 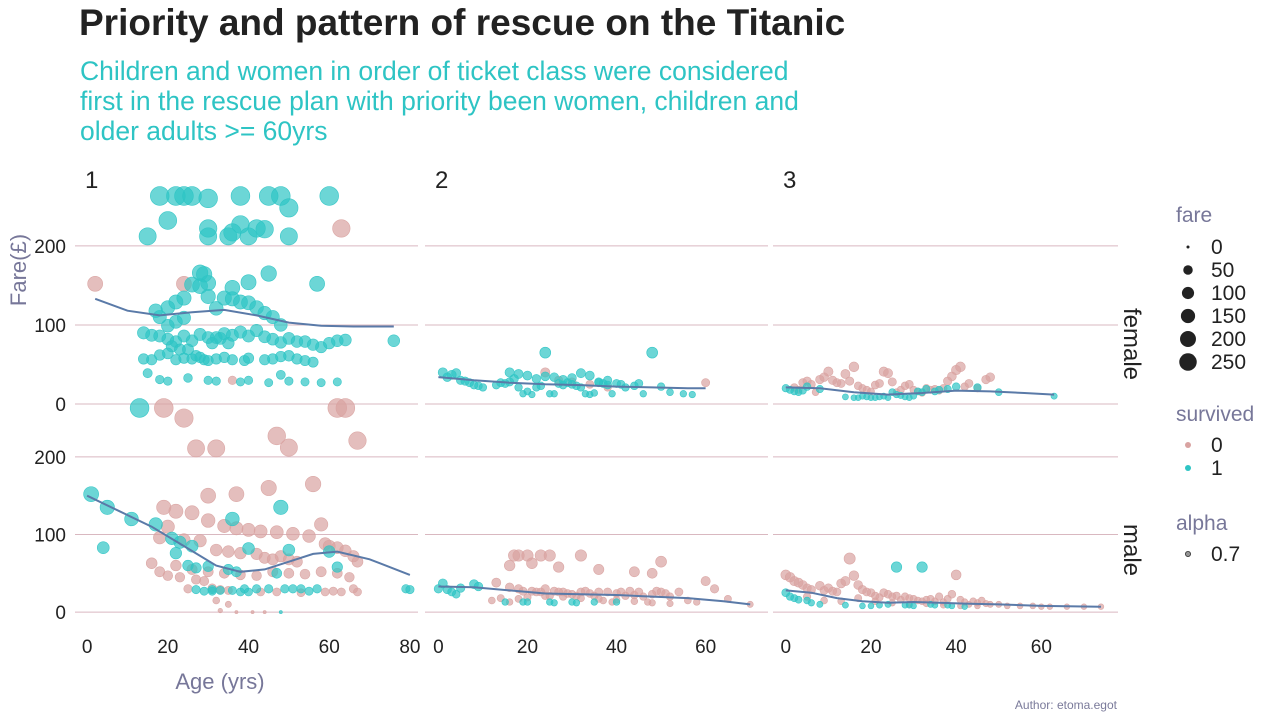 I want to click on legend-fare-key, so click(x=1188, y=247).